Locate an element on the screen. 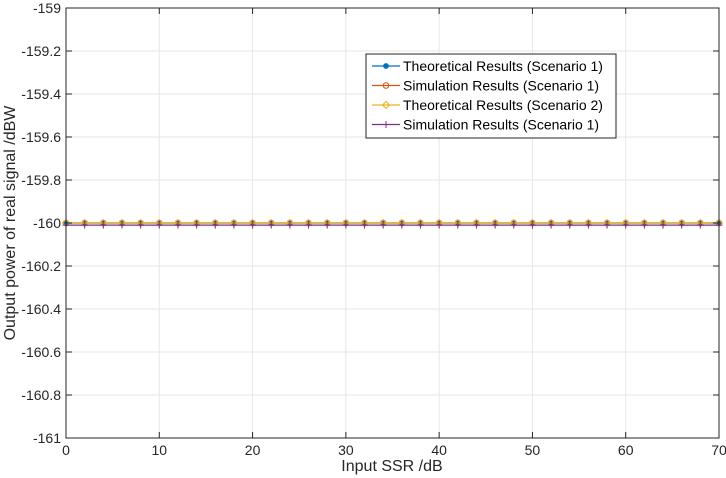 This screenshot has height=478, width=726. legend-item: Theoretical Results (Scenario 2) is located at coordinates (487, 105).